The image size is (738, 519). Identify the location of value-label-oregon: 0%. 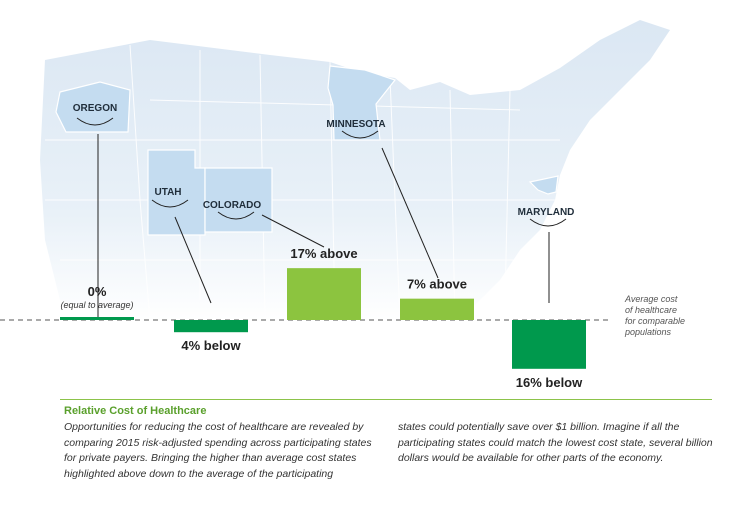
(97, 291).